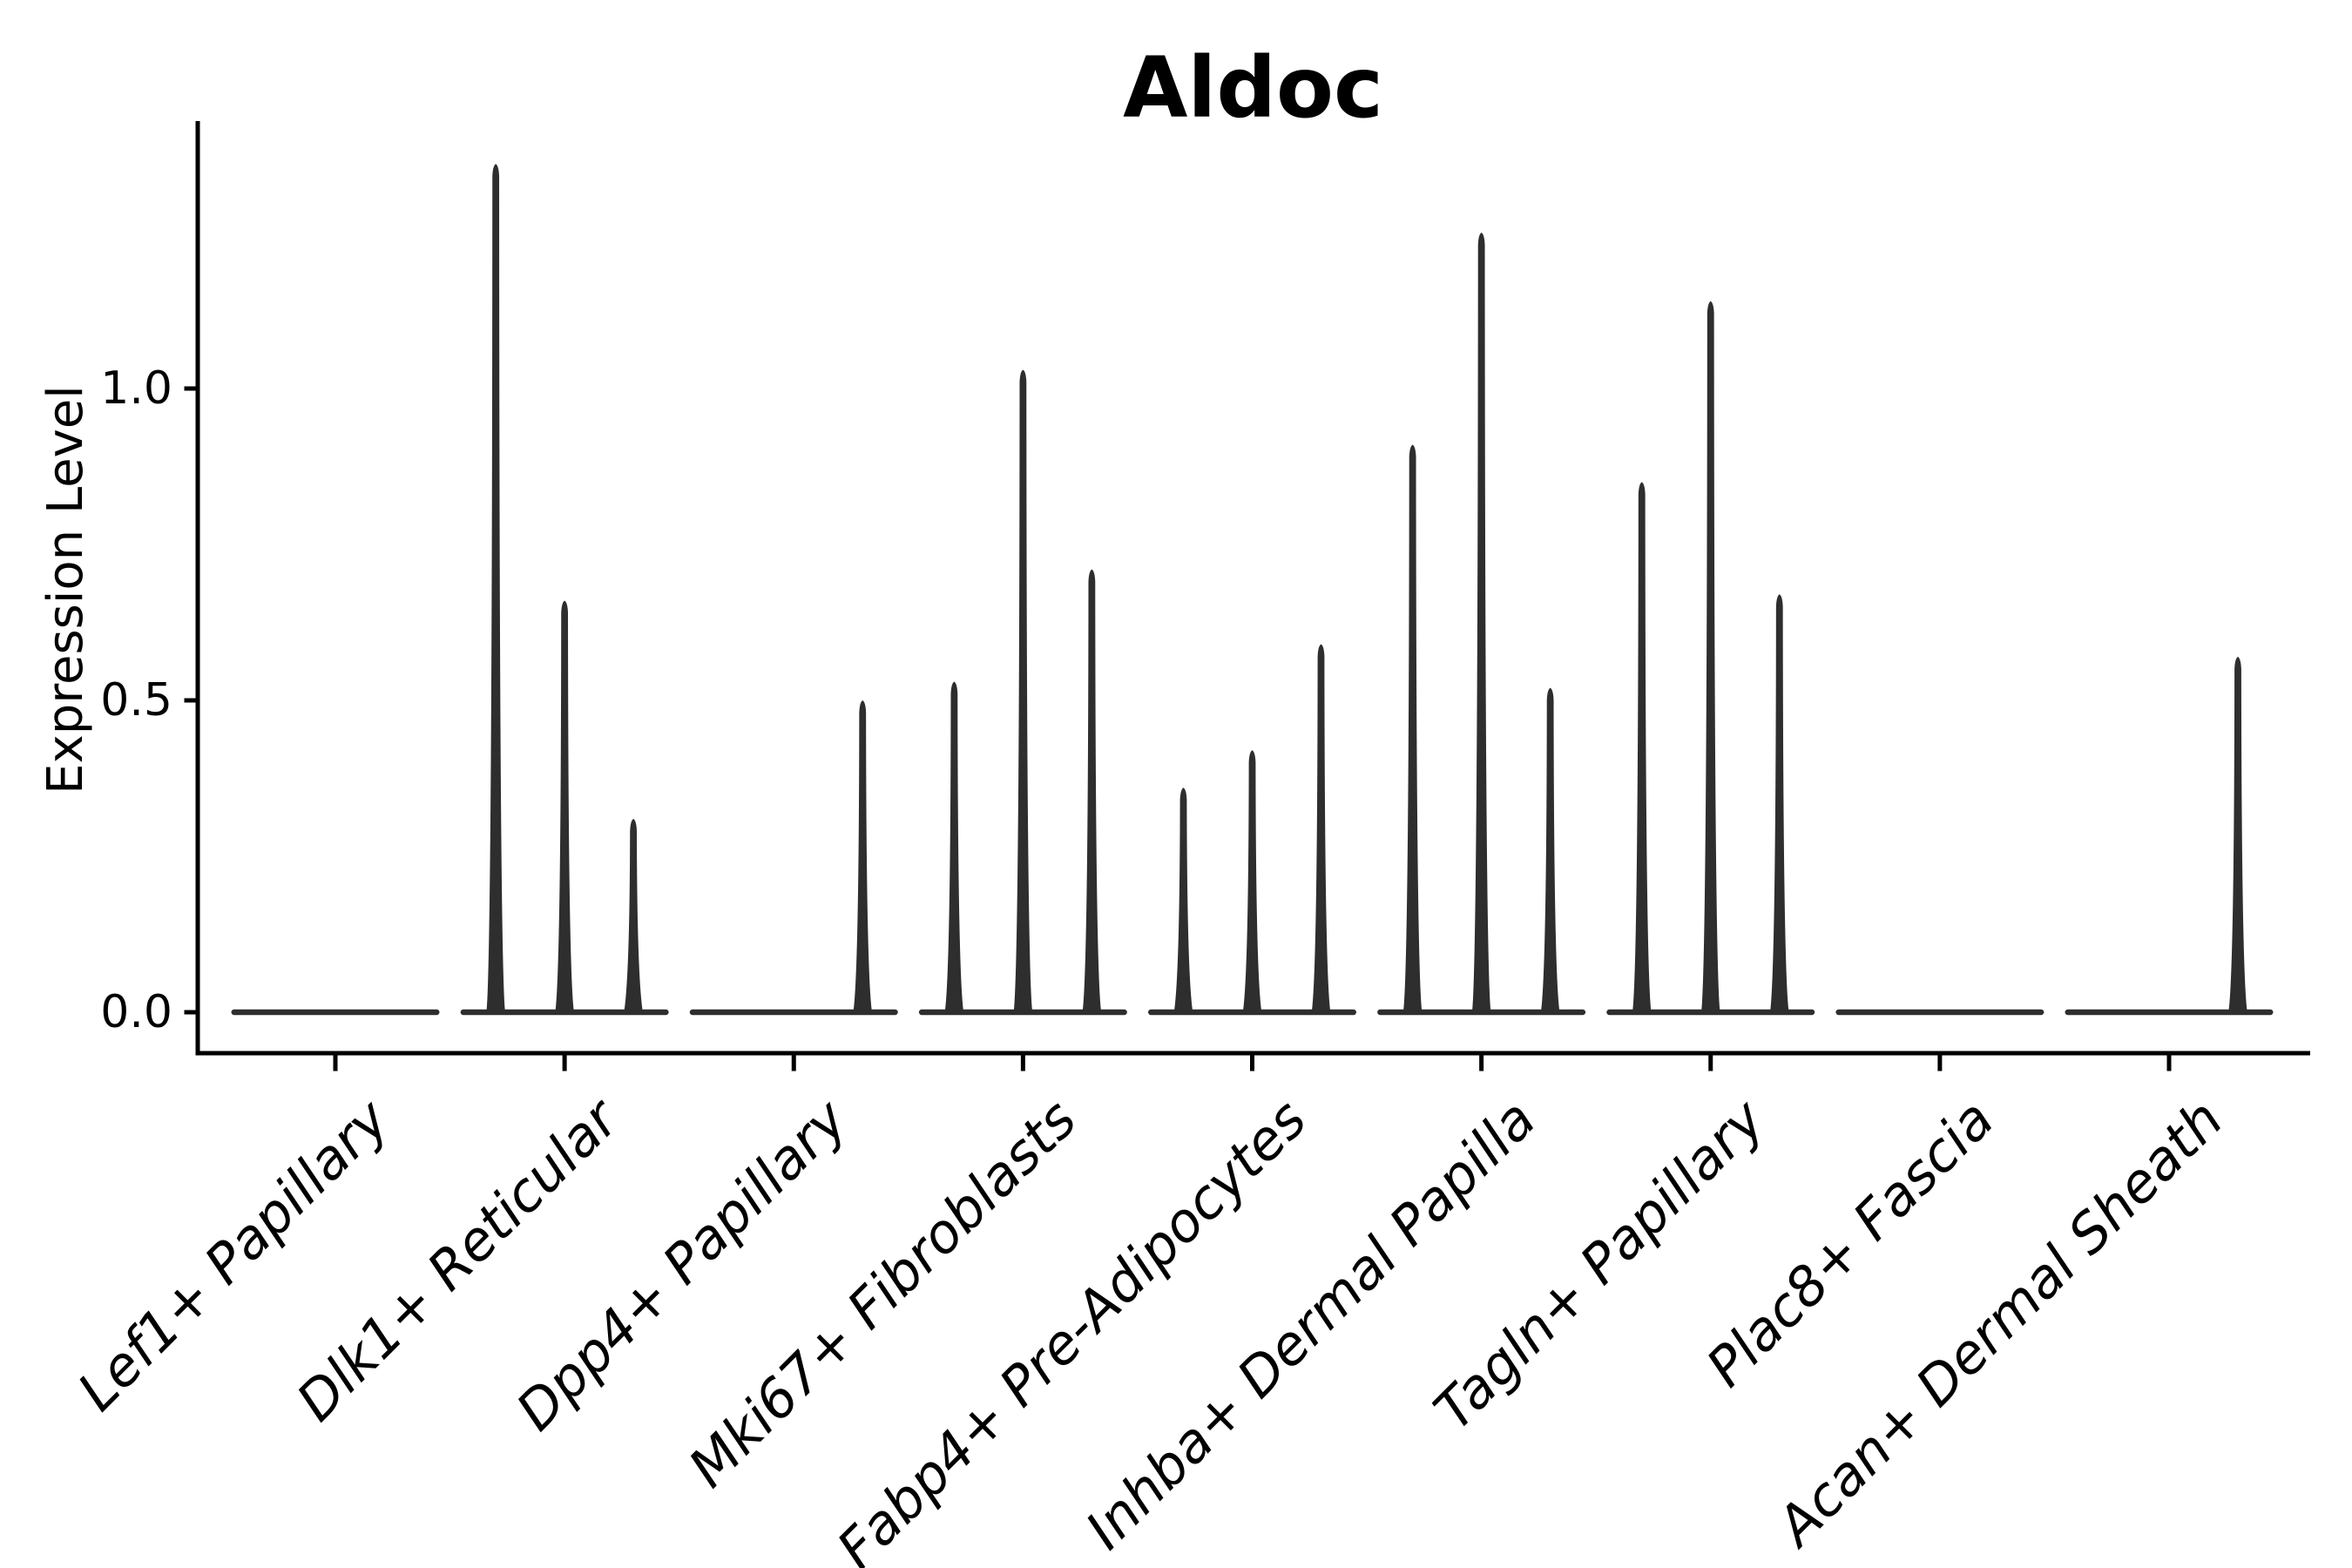  Describe the element at coordinates (1253, 88) in the screenshot. I see `chart-title: Aldoc` at that location.